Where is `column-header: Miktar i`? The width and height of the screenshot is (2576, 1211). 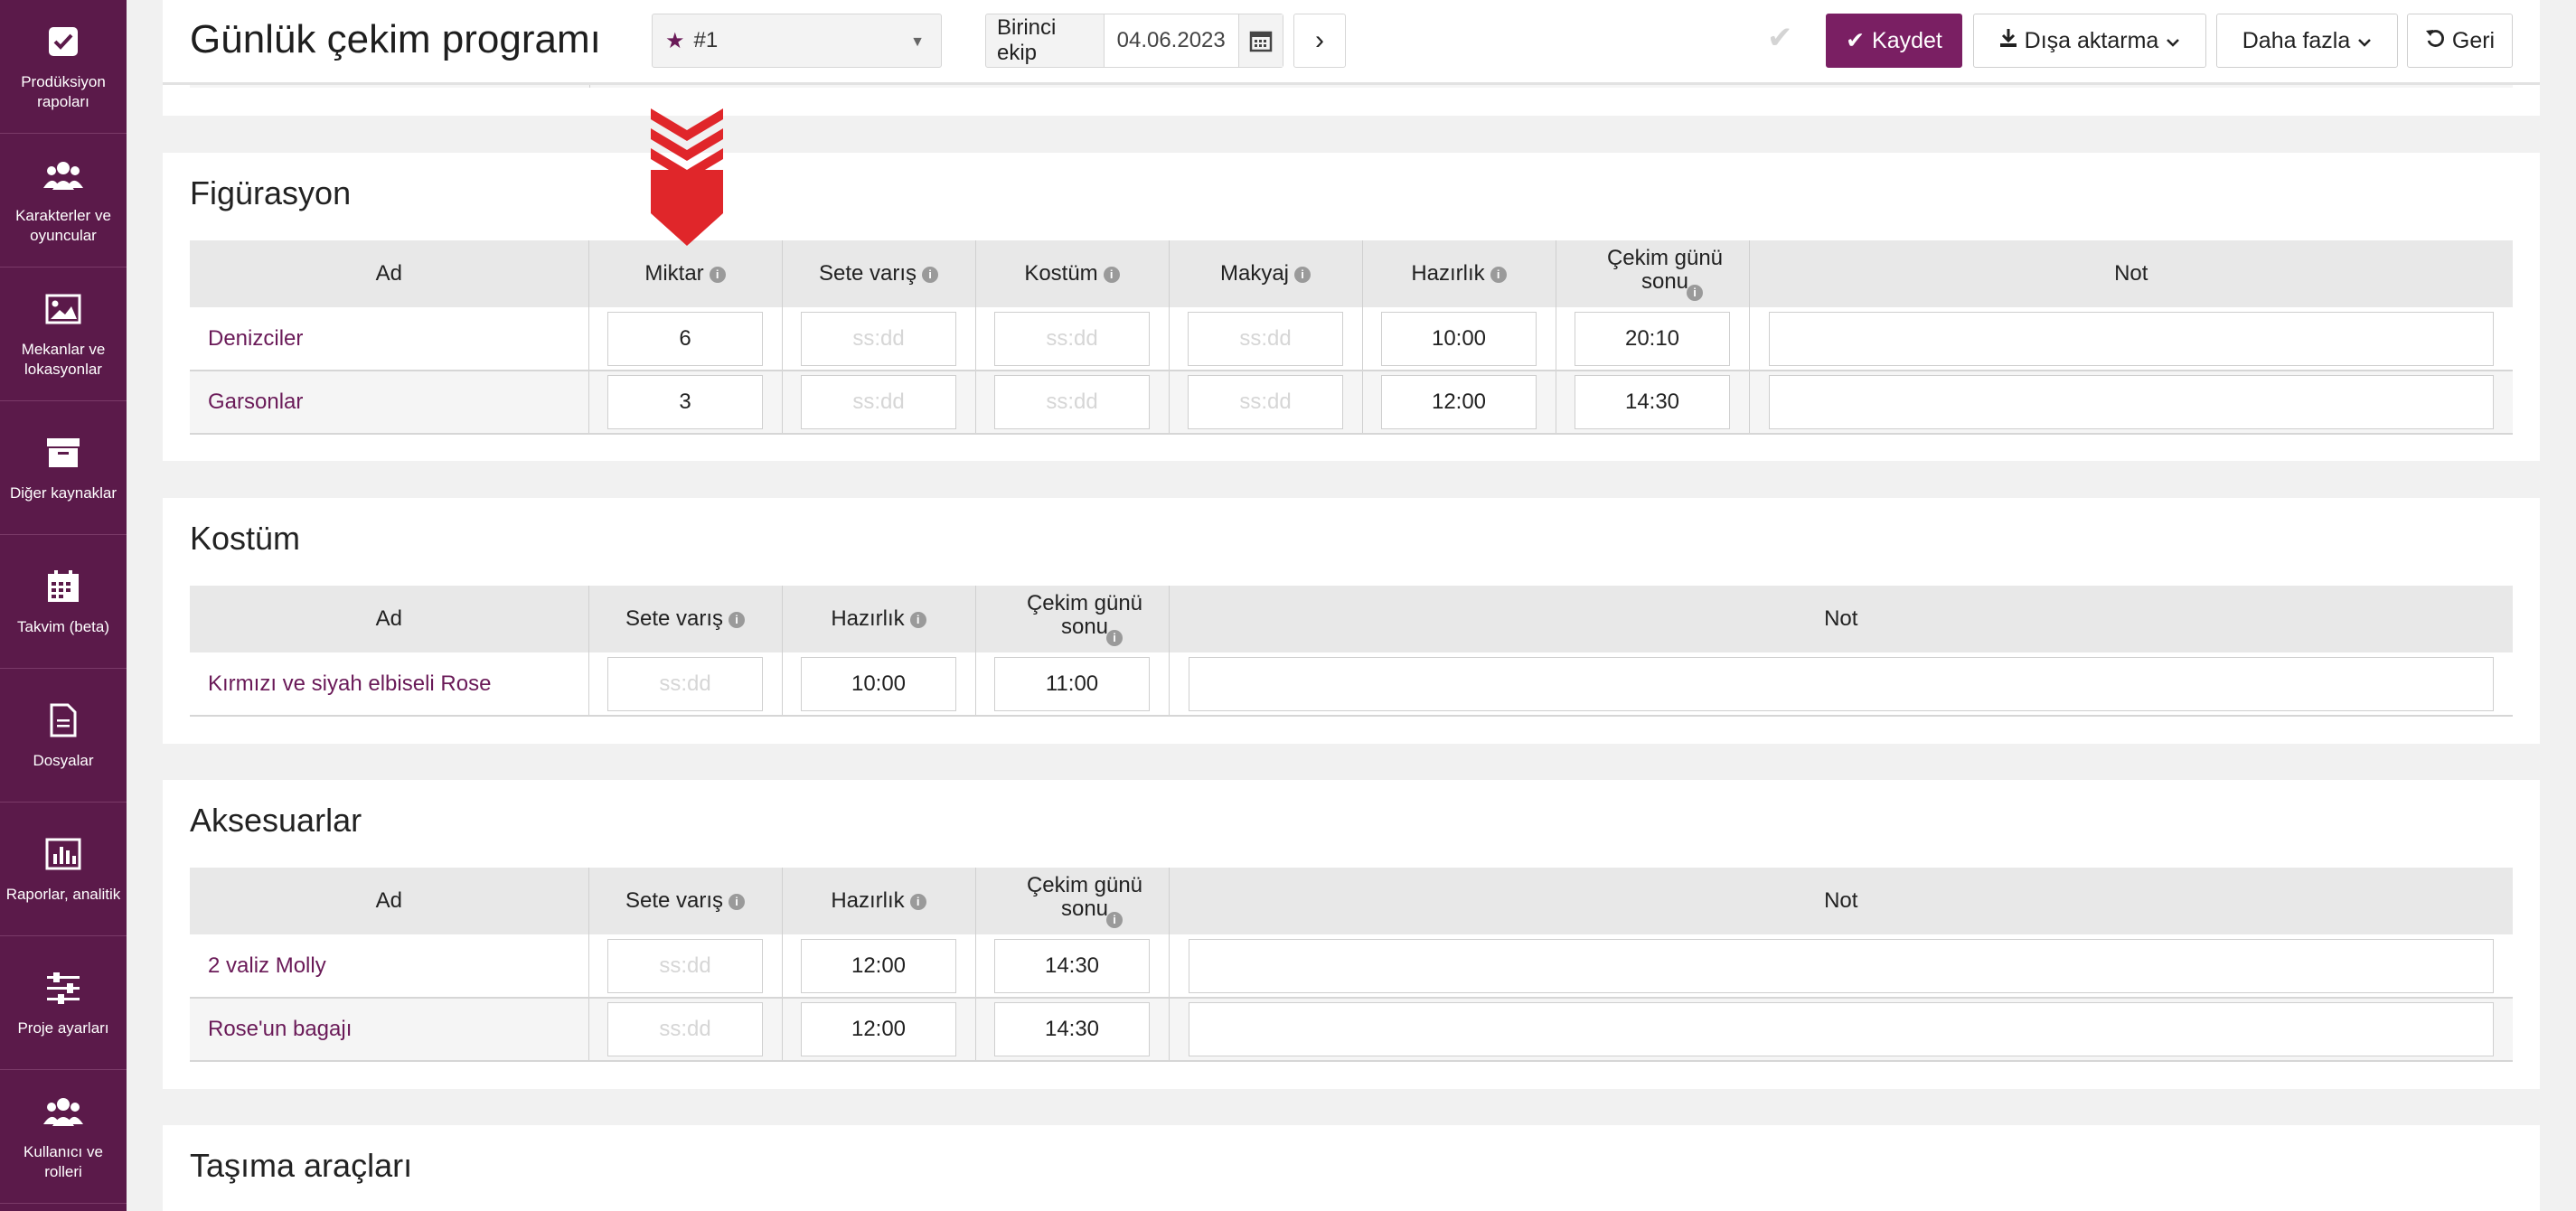 column-header: Miktar i is located at coordinates (686, 273).